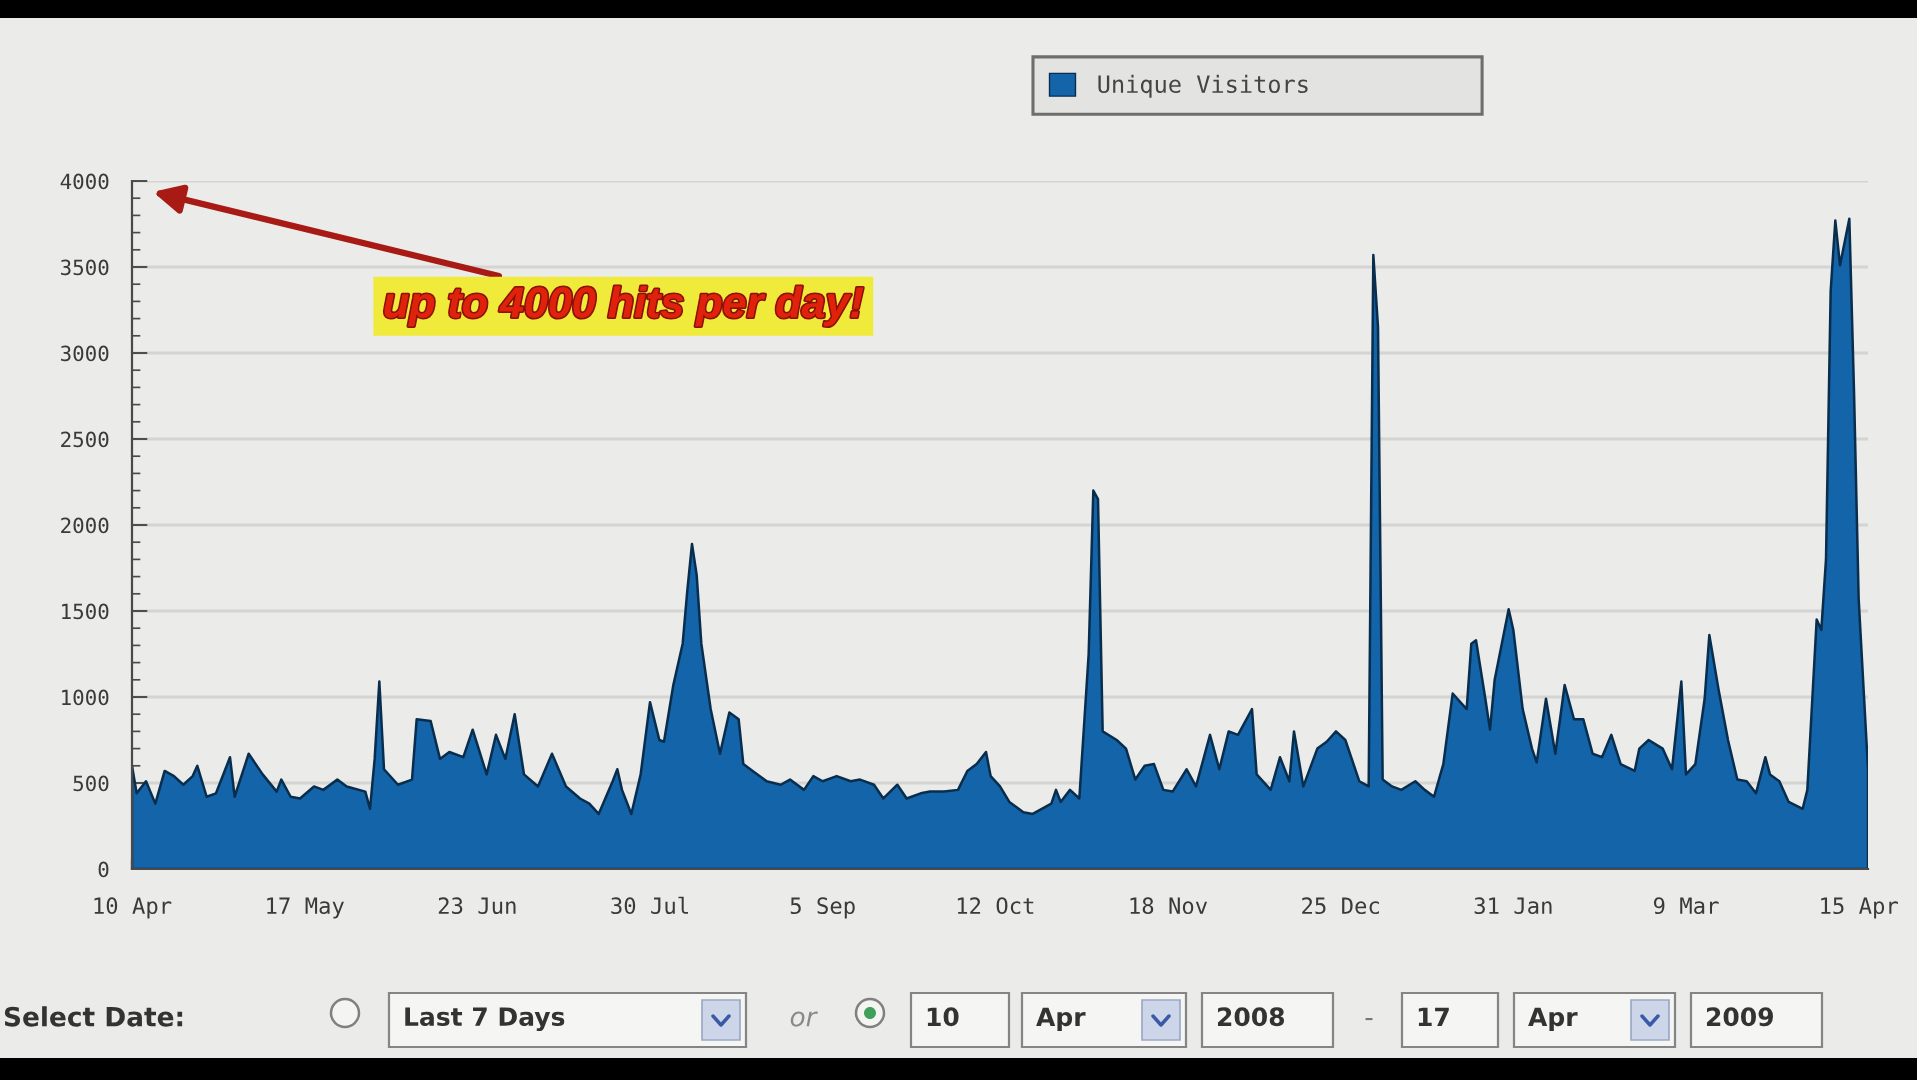  I want to click on y-tick-label: 4000, so click(84, 181).